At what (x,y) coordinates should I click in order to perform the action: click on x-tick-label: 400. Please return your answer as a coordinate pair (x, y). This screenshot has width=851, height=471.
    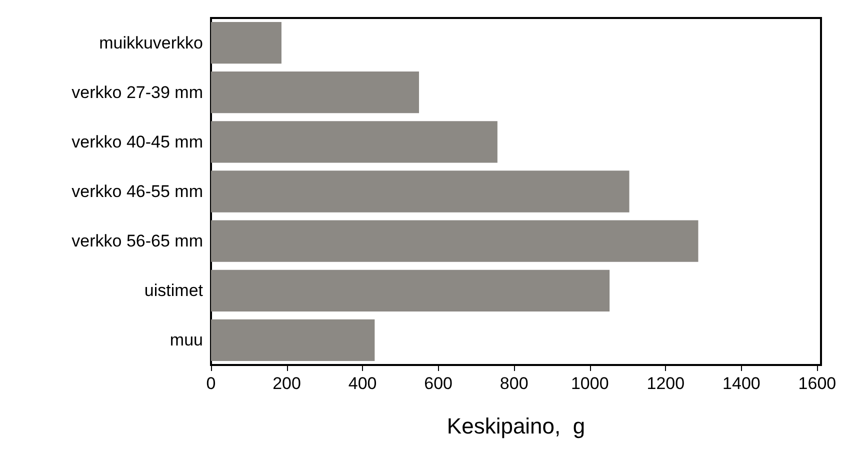
    Looking at the image, I should click on (362, 383).